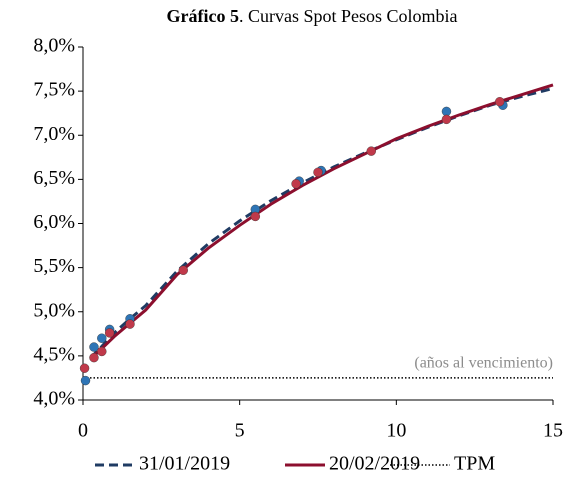 The width and height of the screenshot is (571, 481). What do you see at coordinates (348, 16) in the screenshot?
I see `title-rest: . Curvas Spot Pesos Colombia` at bounding box center [348, 16].